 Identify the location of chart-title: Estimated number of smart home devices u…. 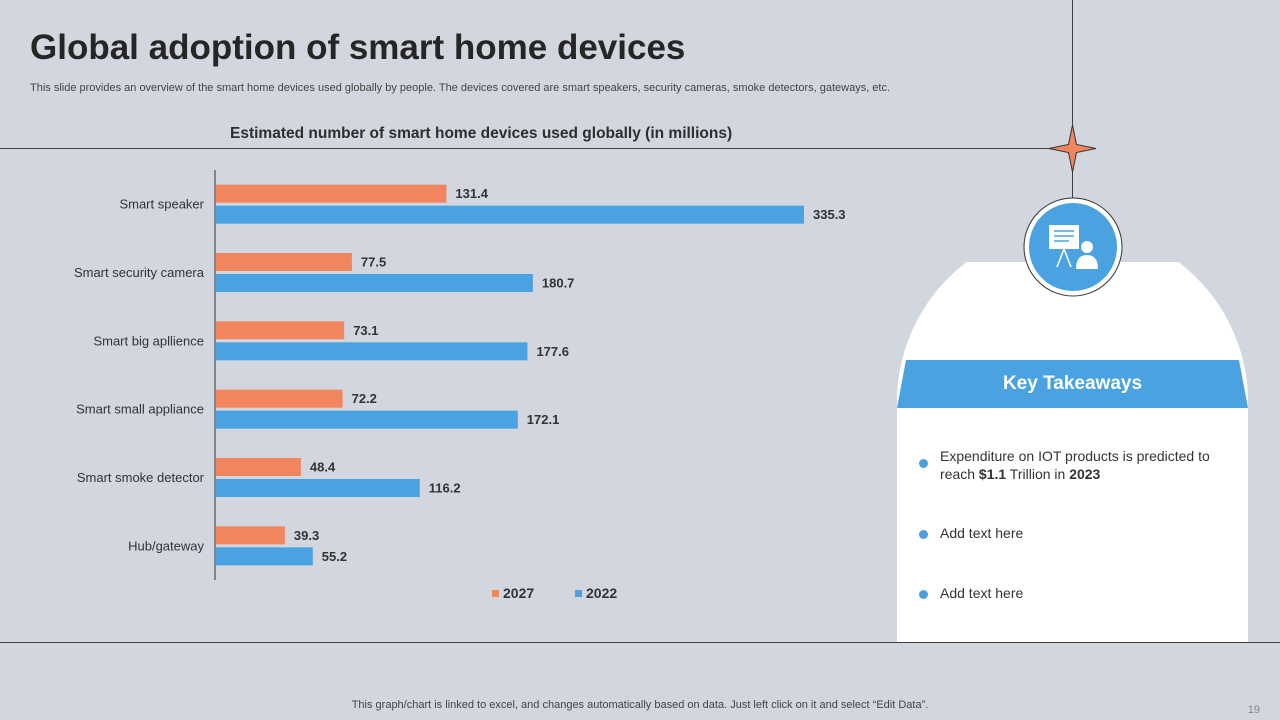
(481, 134).